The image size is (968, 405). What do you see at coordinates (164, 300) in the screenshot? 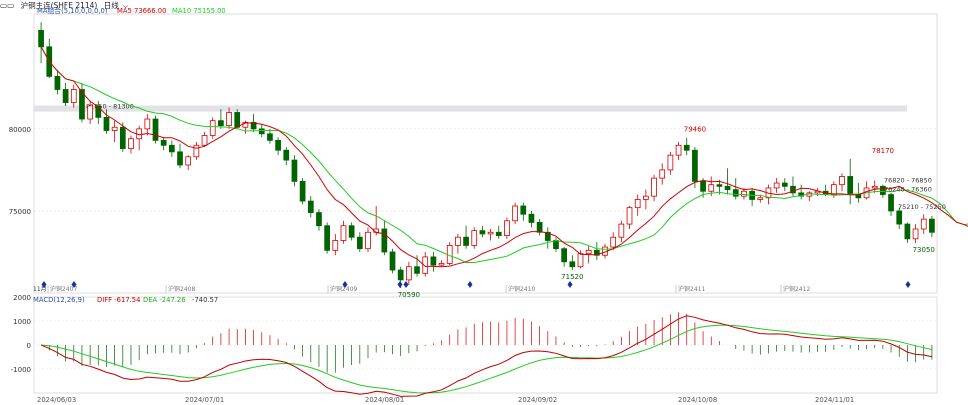
I see `dea-legend-label: DEA -247.26` at bounding box center [164, 300].